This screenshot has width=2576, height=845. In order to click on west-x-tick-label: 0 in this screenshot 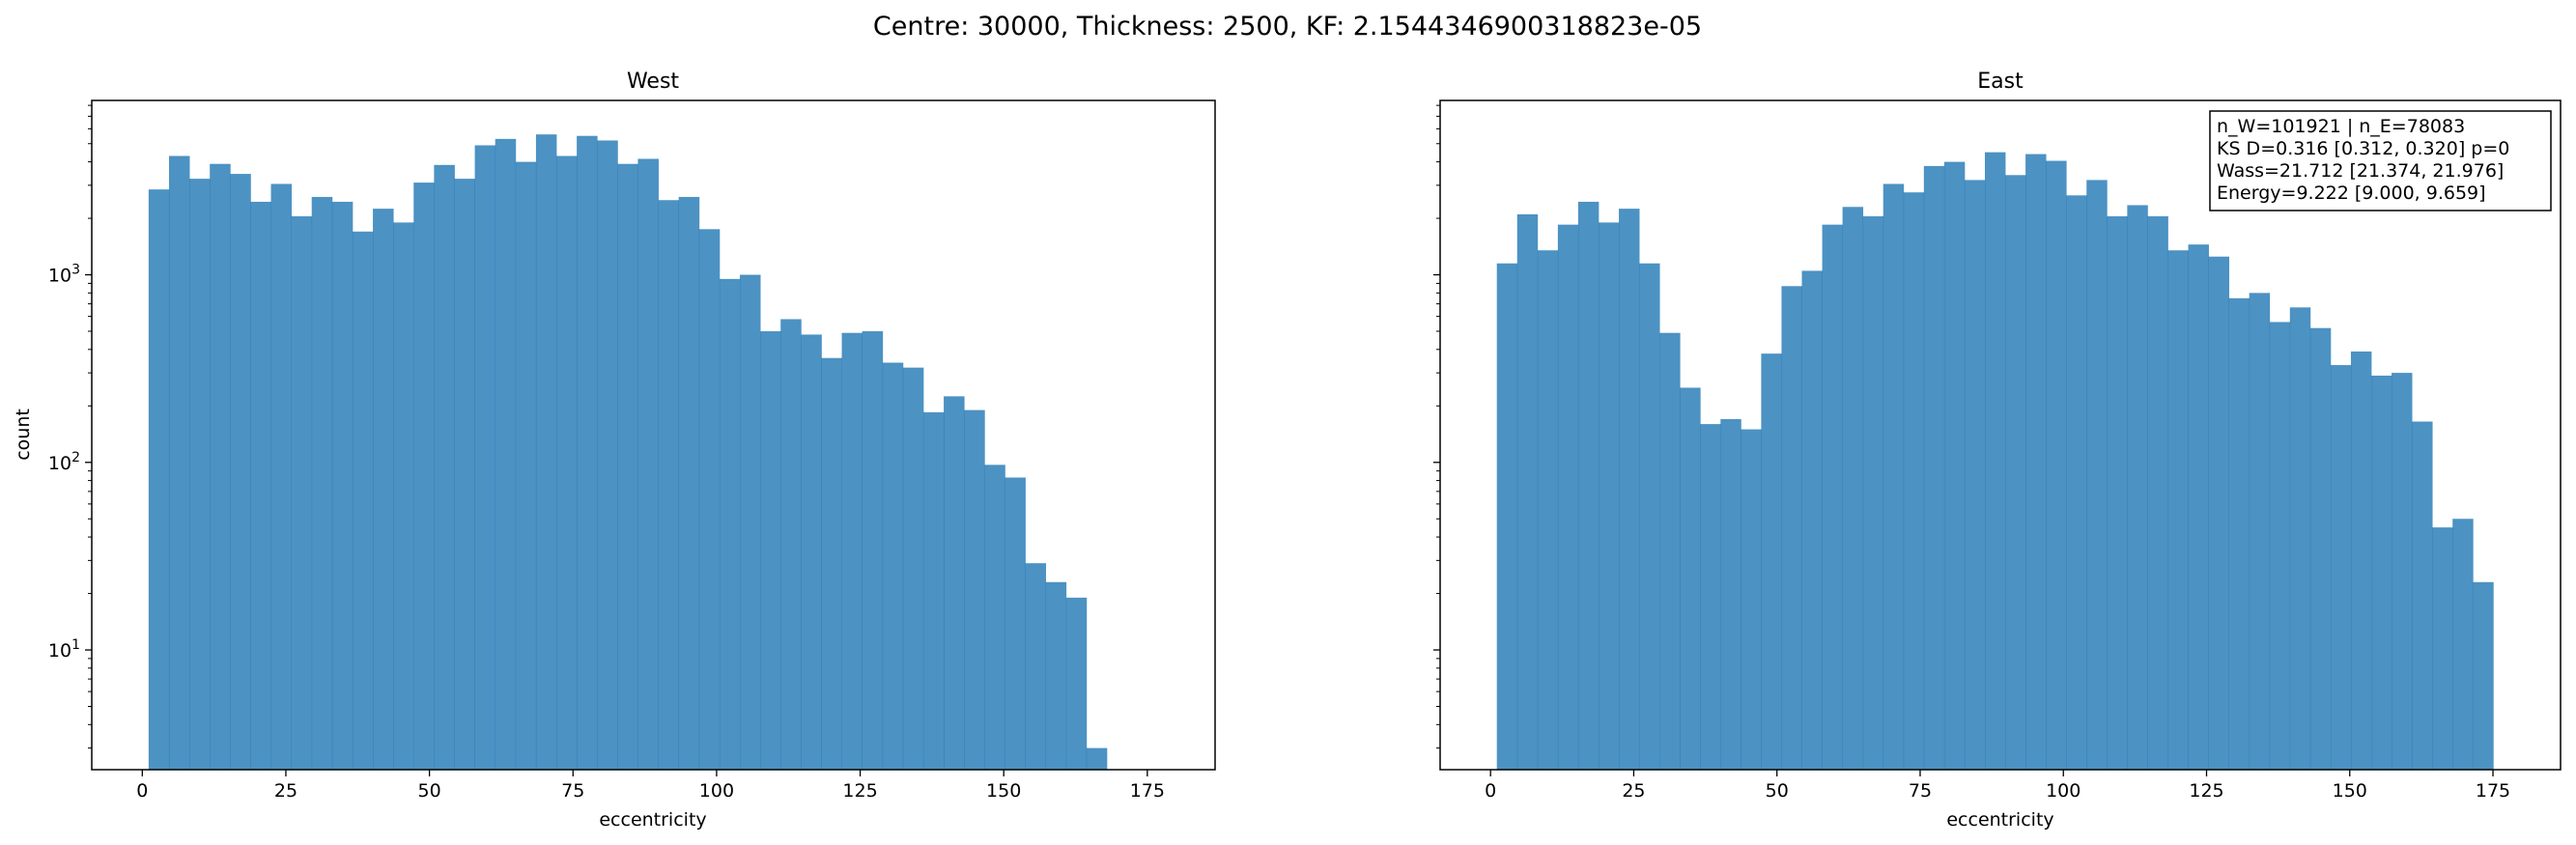, I will do `click(142, 791)`.